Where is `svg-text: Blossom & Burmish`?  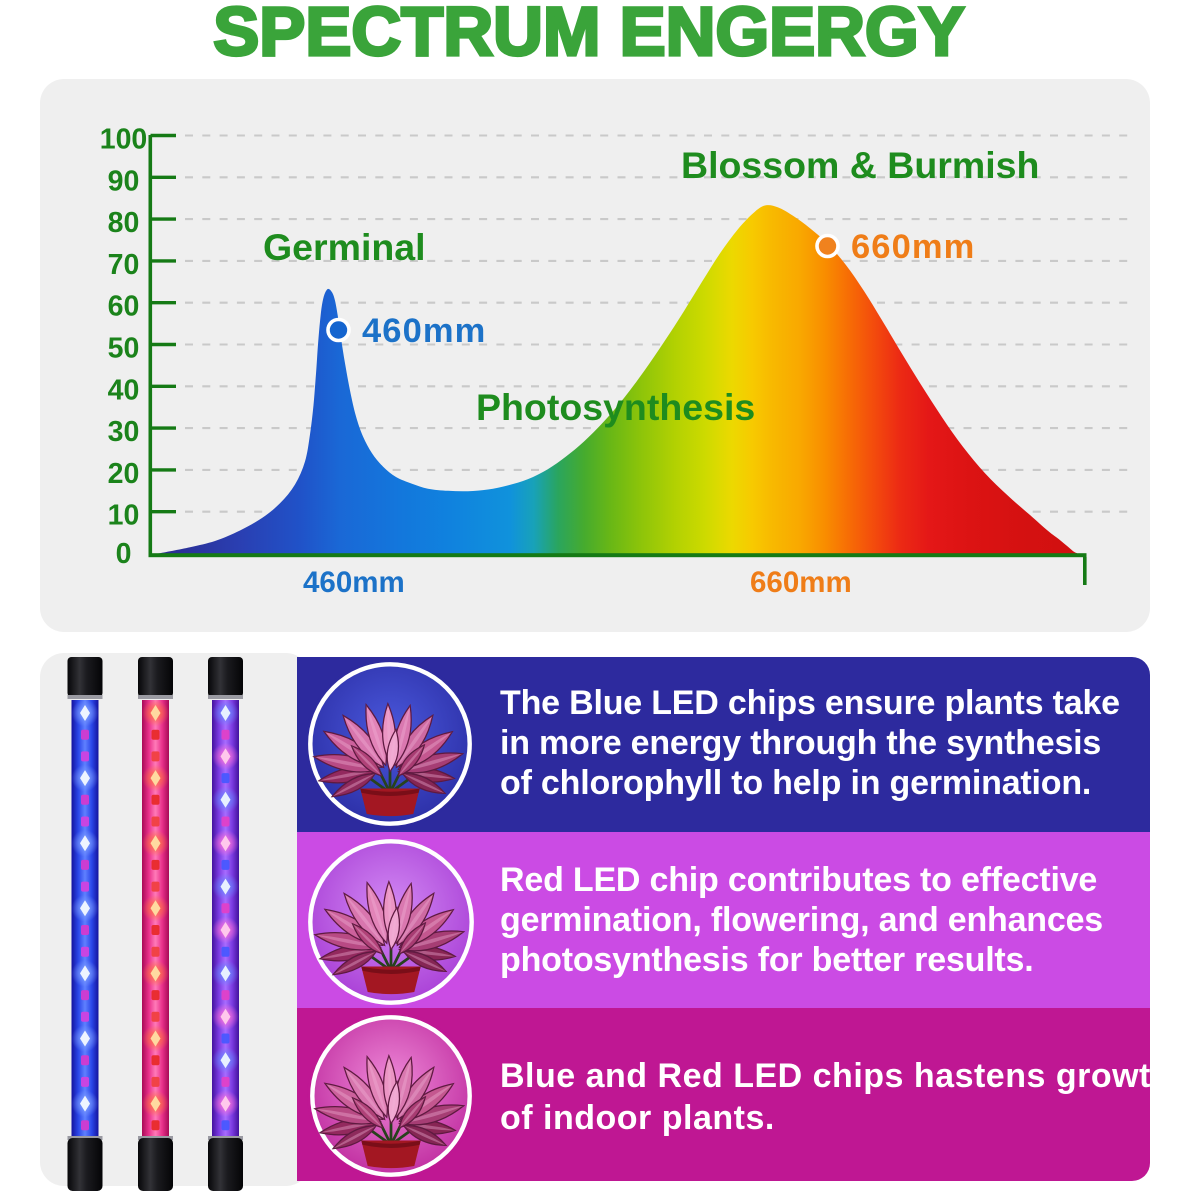
svg-text: Blossom & Burmish is located at coordinates (860, 165).